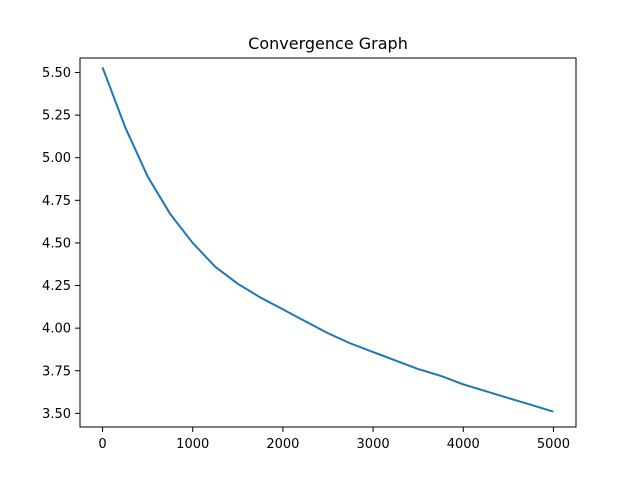  What do you see at coordinates (373, 444) in the screenshot?
I see `x-tick-label: 3000` at bounding box center [373, 444].